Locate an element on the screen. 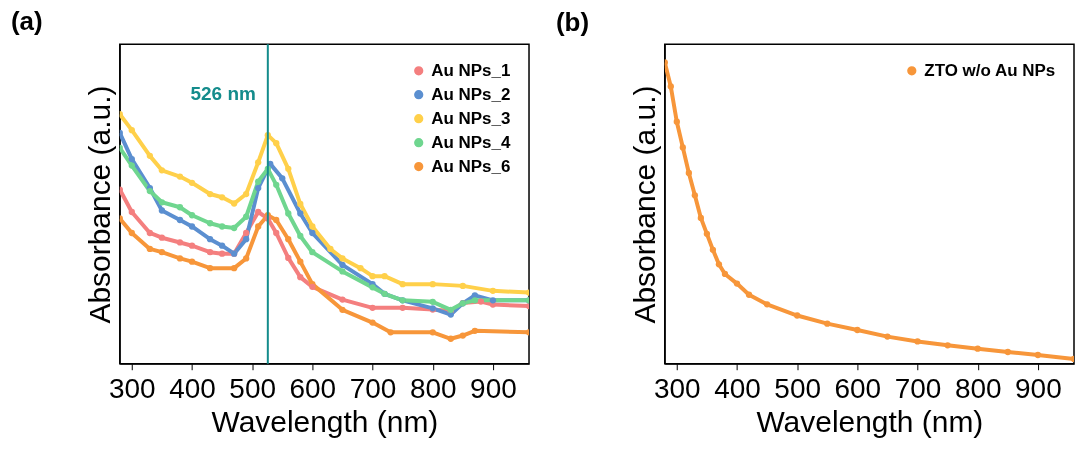 This screenshot has width=1075, height=468. x-tick-label: 900 is located at coordinates (493, 389).